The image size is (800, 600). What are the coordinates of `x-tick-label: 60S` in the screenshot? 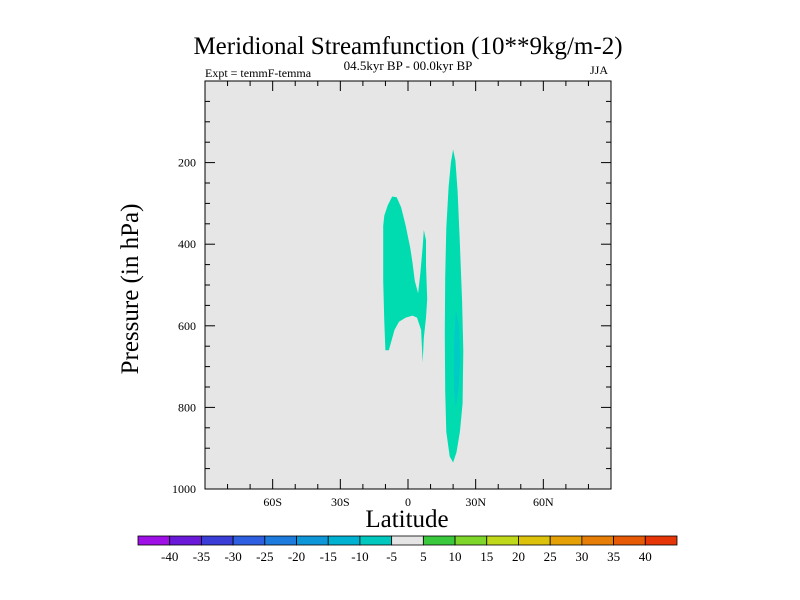 It's located at (272, 502).